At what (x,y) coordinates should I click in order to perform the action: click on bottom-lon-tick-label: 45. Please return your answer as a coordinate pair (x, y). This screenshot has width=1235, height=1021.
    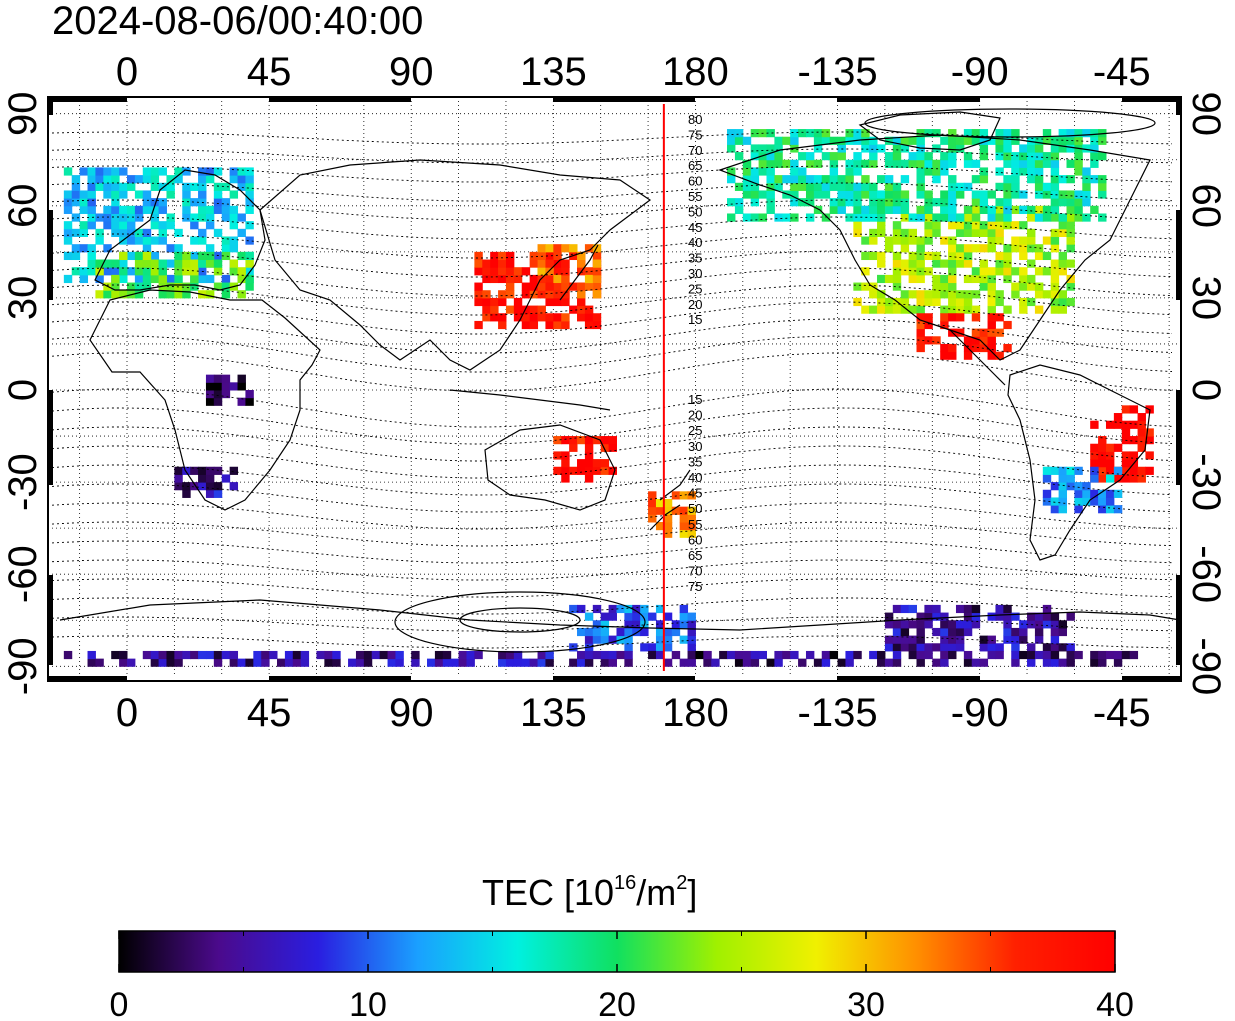
    Looking at the image, I should click on (269, 713).